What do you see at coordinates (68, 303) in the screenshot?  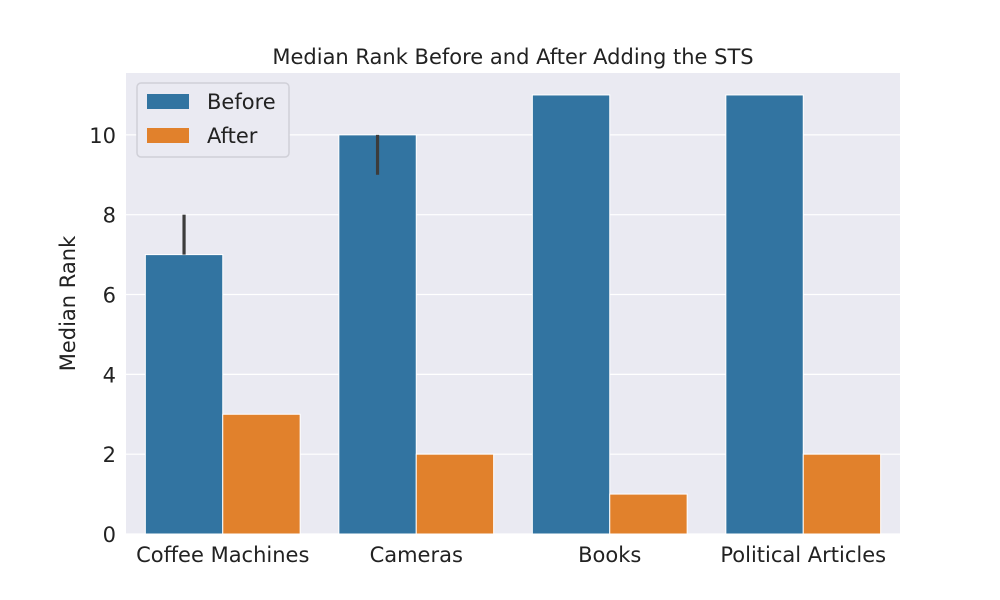 I see `y-axis-title: Median Rank` at bounding box center [68, 303].